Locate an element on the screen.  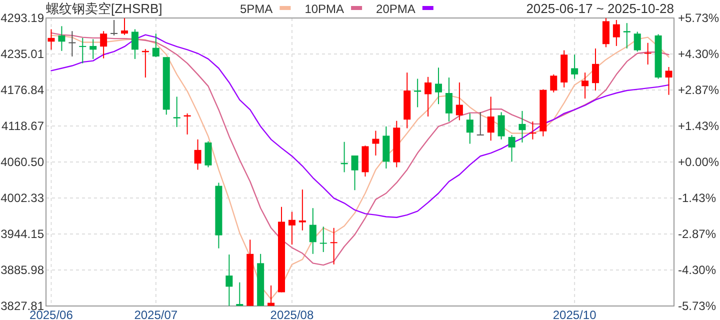
y2-tick-label: +4.30% is located at coordinates (699, 53).